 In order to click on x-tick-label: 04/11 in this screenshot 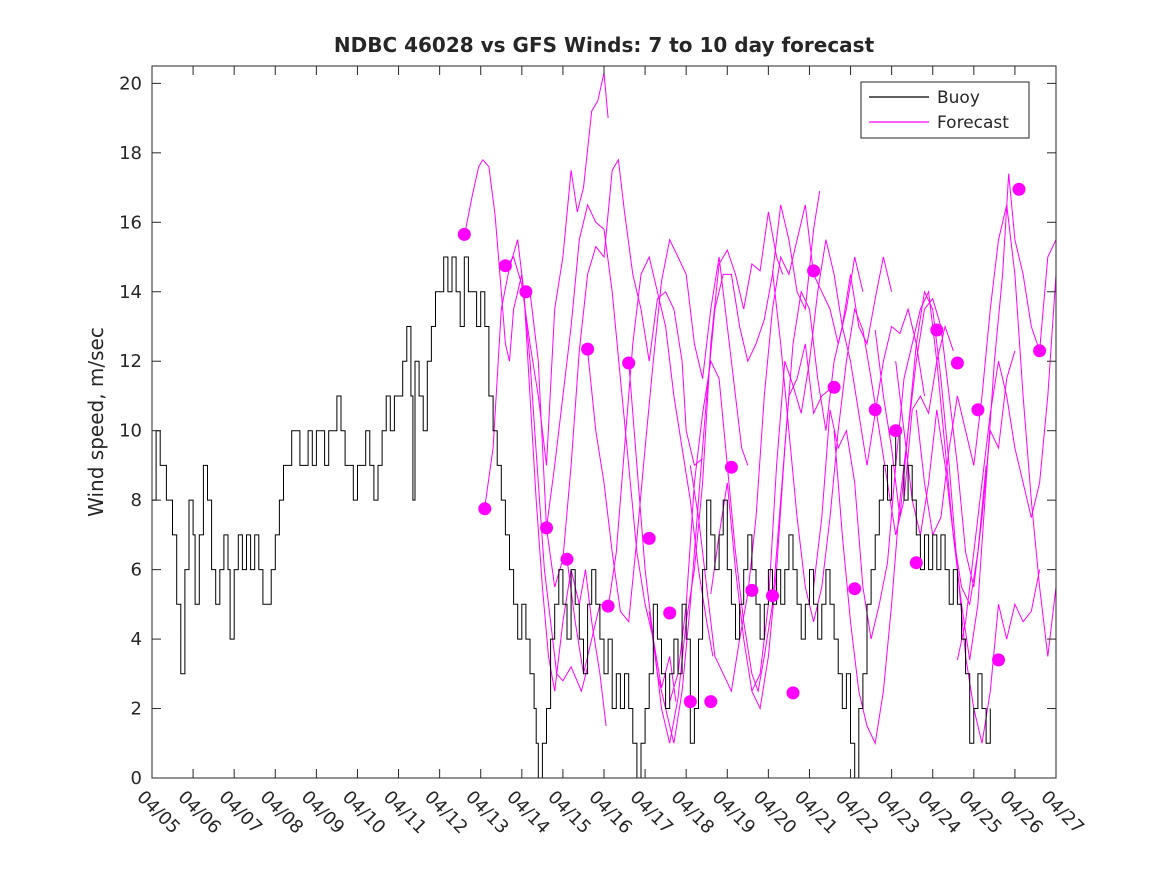, I will do `click(405, 813)`.